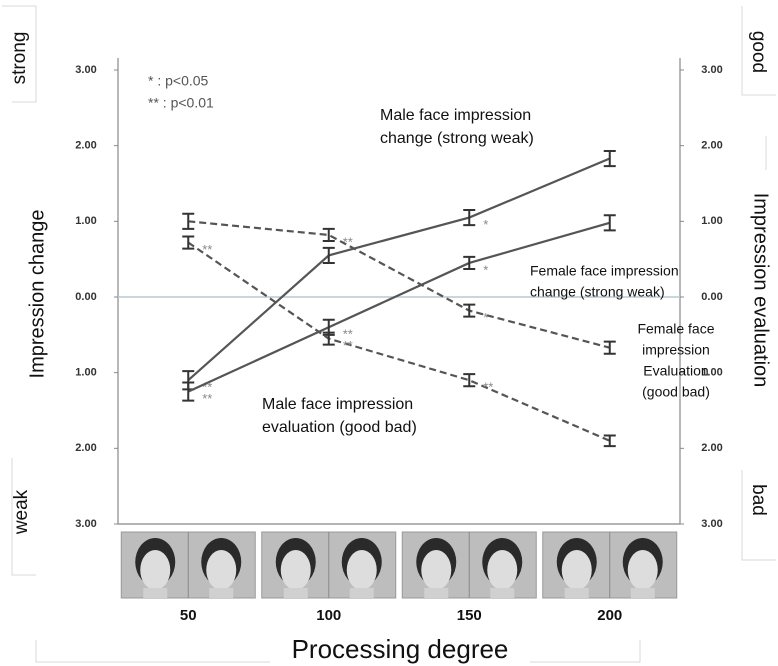  What do you see at coordinates (675, 329) in the screenshot?
I see `annotation: Female face` at bounding box center [675, 329].